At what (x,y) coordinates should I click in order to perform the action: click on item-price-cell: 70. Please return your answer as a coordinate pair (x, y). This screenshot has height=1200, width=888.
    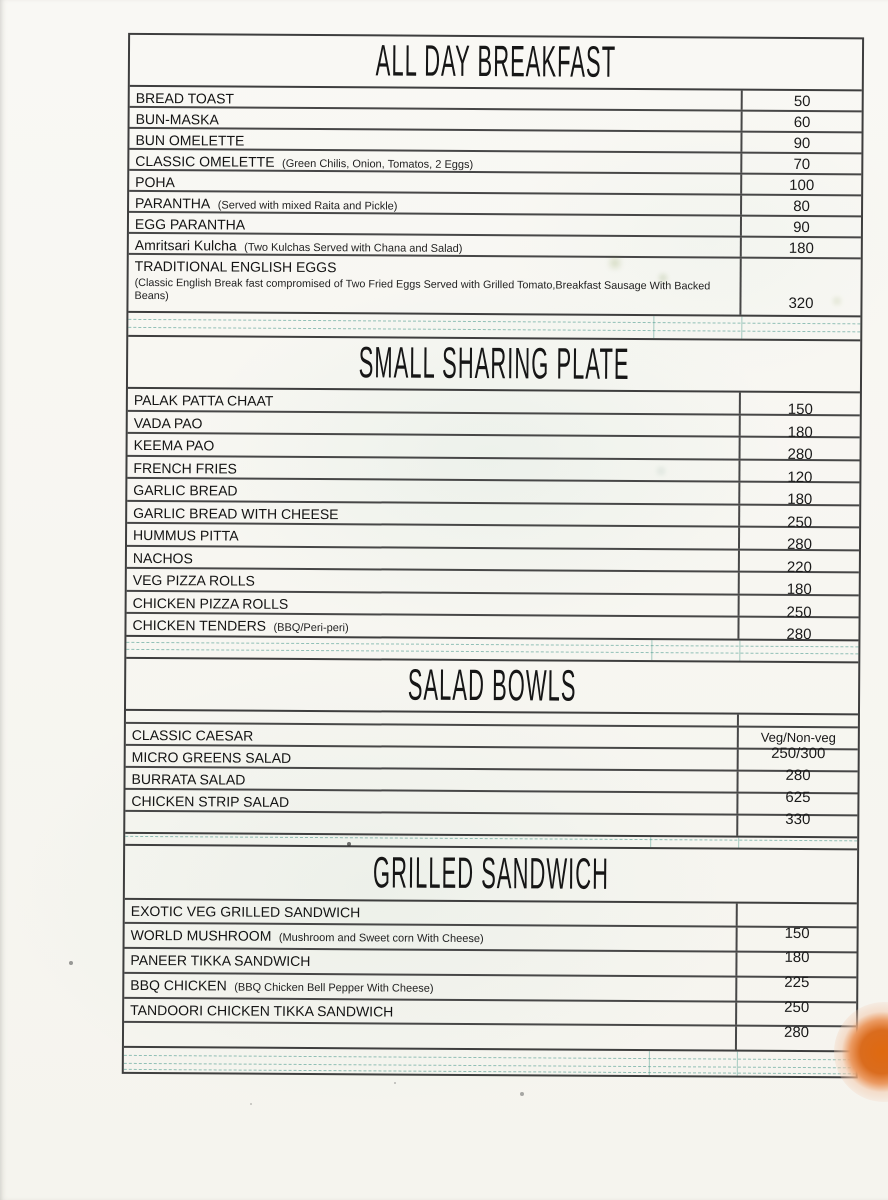
    Looking at the image, I should click on (801, 163).